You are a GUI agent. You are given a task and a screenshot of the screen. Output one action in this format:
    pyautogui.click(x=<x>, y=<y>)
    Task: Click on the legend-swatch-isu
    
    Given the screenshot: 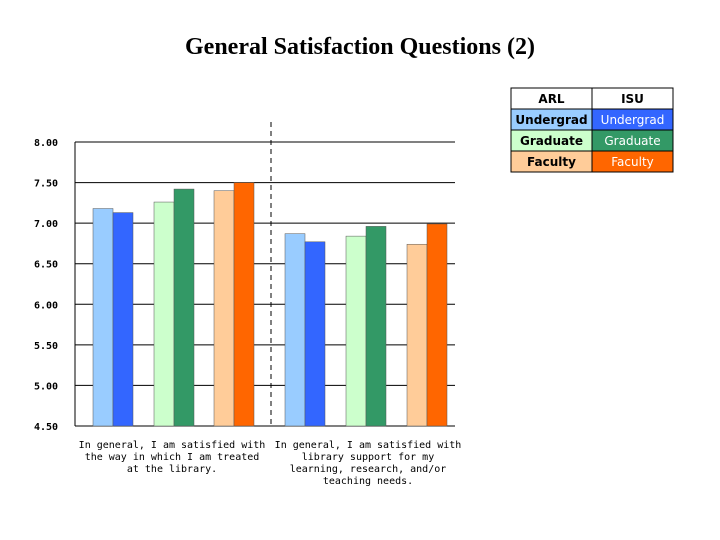 What is the action you would take?
    pyautogui.click(x=632, y=161)
    